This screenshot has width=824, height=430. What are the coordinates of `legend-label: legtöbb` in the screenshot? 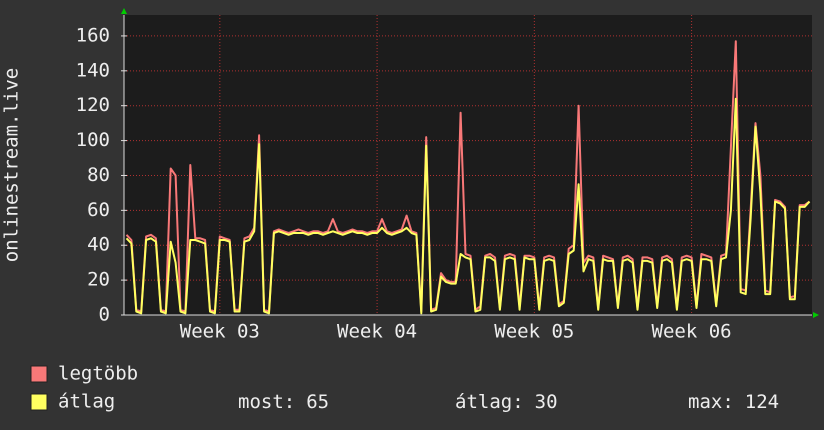 It's located at (98, 374).